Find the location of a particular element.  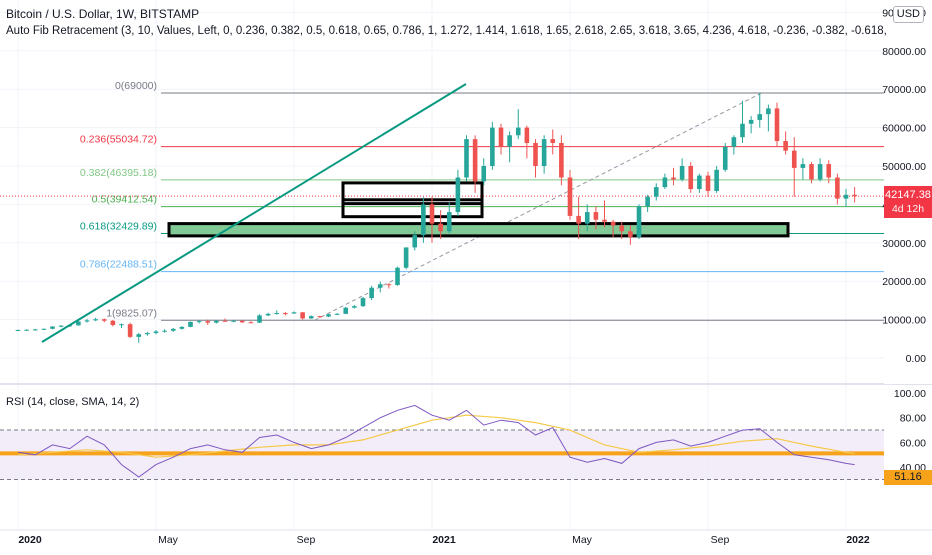

fib-level-label: 1(9825.07) is located at coordinates (131, 313).